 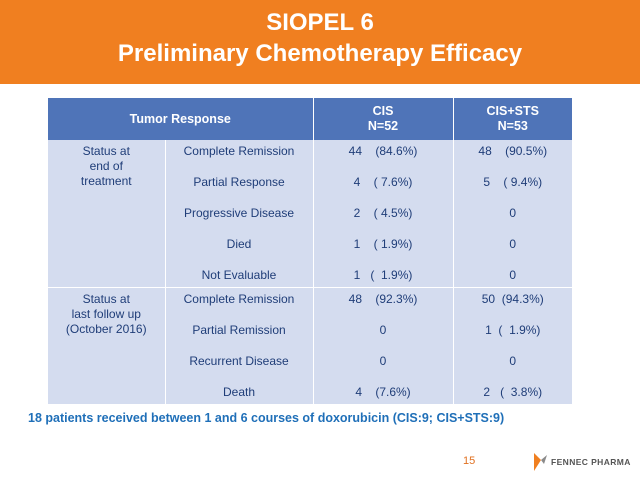 What do you see at coordinates (239, 275) in the screenshot?
I see `response-label: Not Evaluable` at bounding box center [239, 275].